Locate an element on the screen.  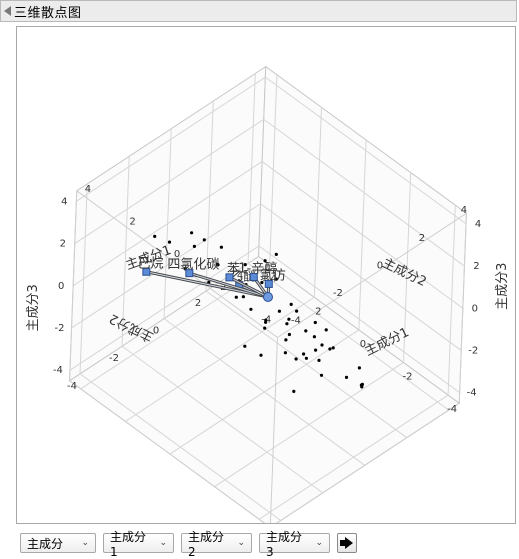
z-axis-label: 主成分3 is located at coordinates (502, 286).